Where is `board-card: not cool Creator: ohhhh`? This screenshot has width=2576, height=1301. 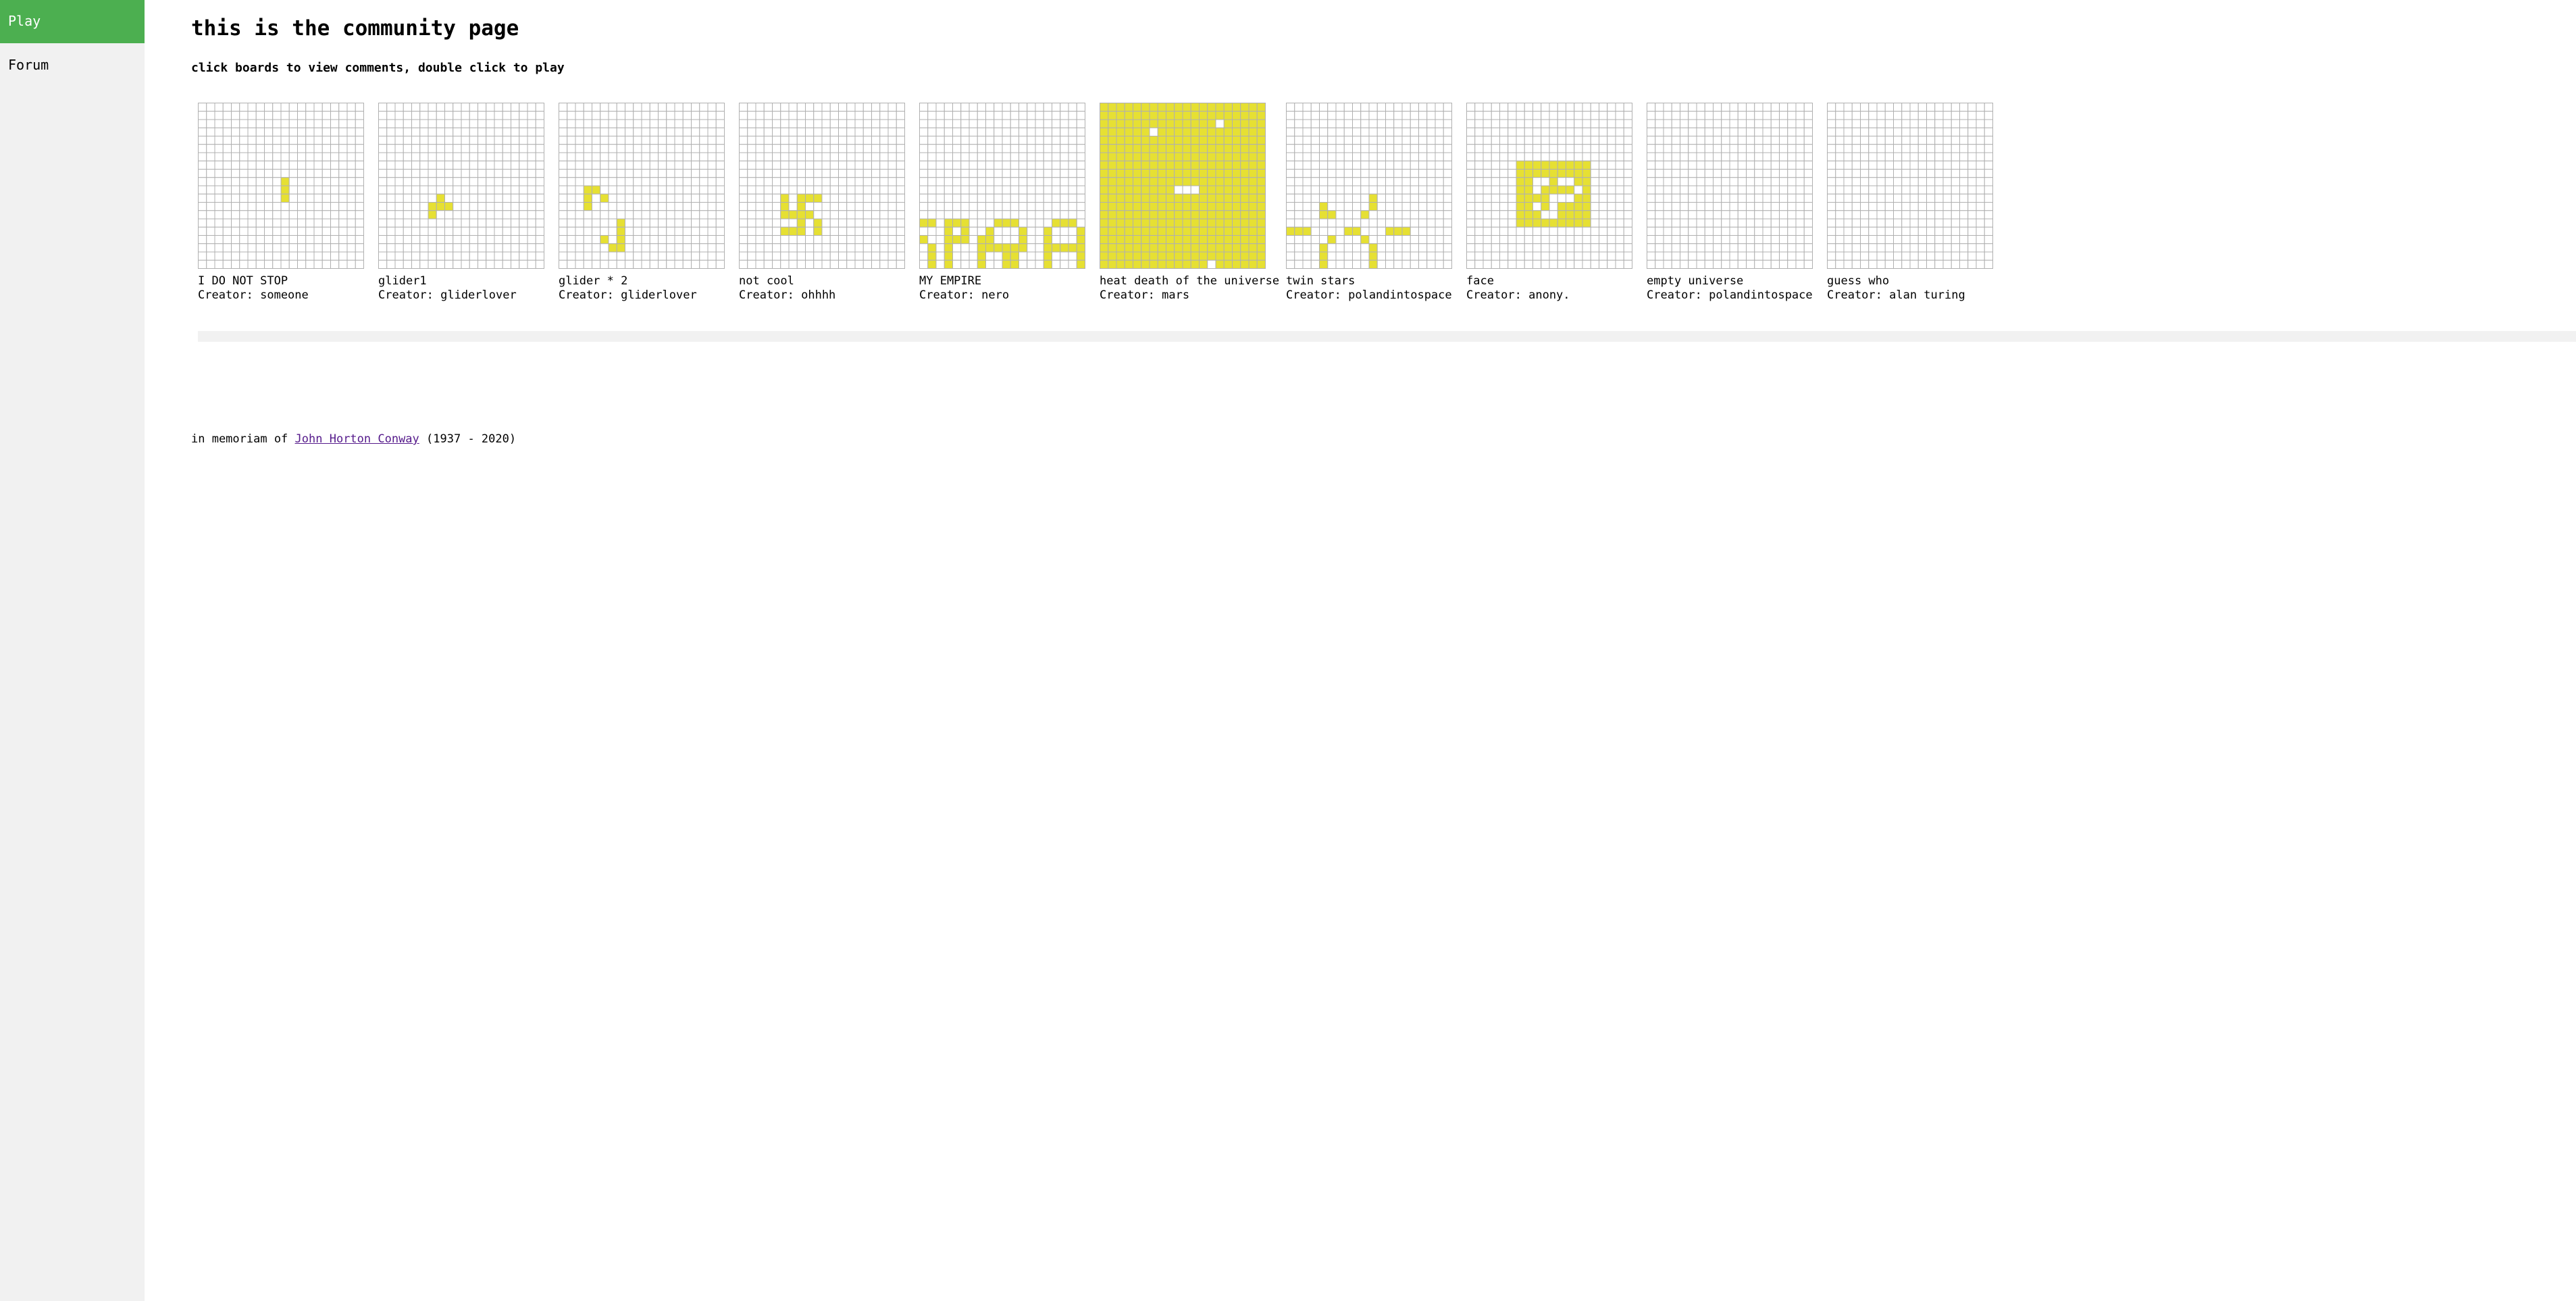 board-card: not cool Creator: ohhhh is located at coordinates (823, 203).